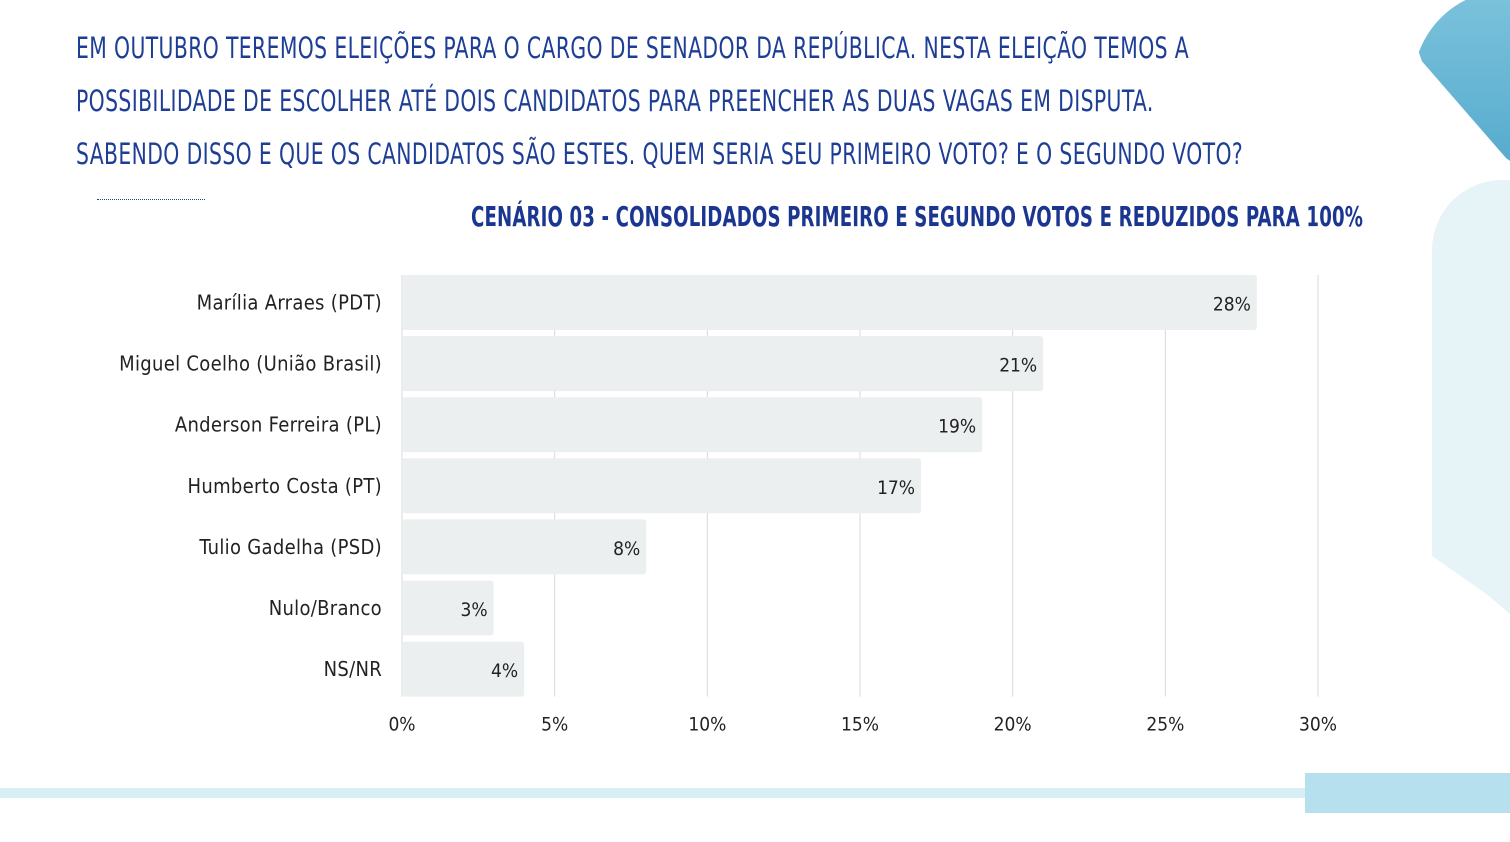  What do you see at coordinates (1165, 725) in the screenshot?
I see `x-tick-label: 25%` at bounding box center [1165, 725].